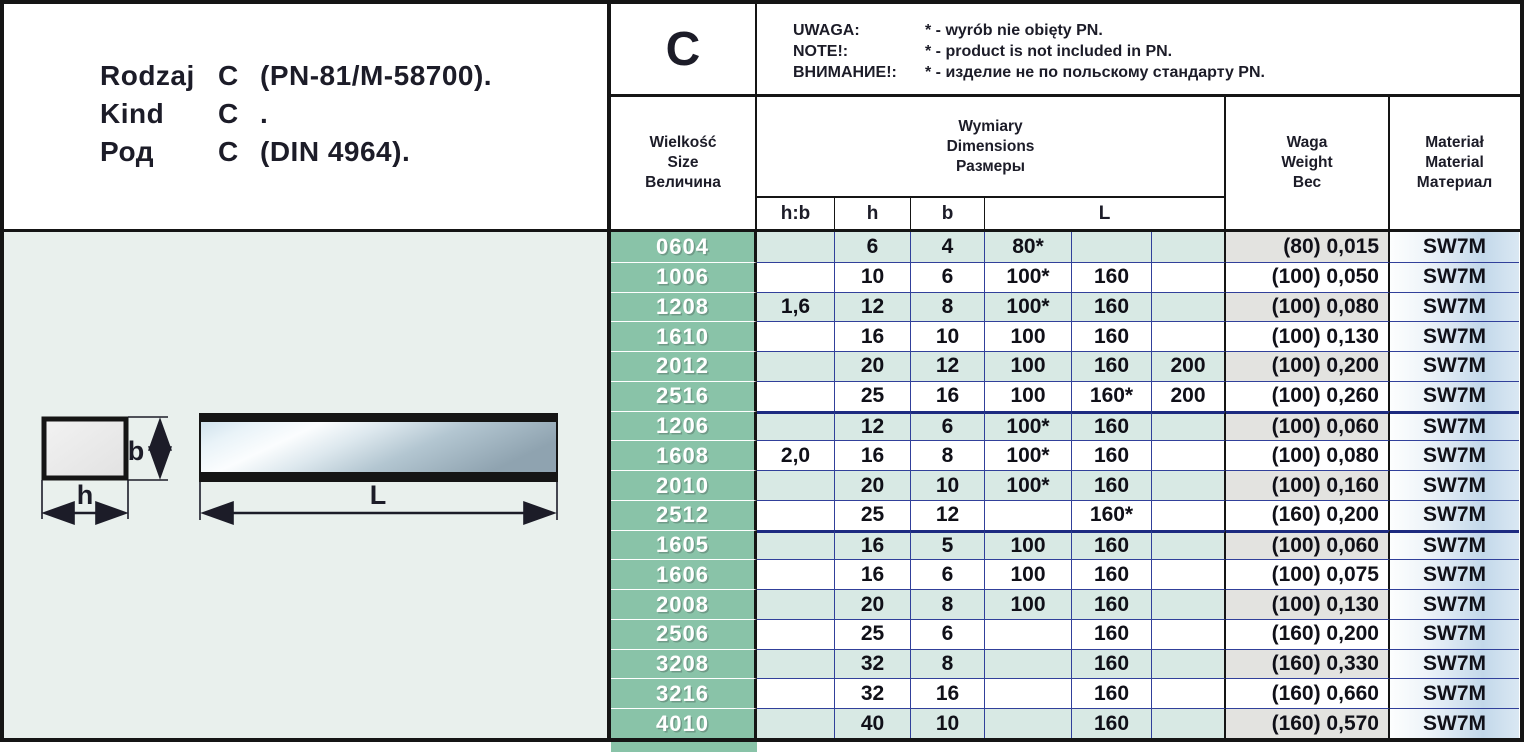 This screenshot has height=752, width=1524. I want to click on table-row-2008: 2008 20 8 100 160 (100) 0,130 SW7M, so click(1065, 604).